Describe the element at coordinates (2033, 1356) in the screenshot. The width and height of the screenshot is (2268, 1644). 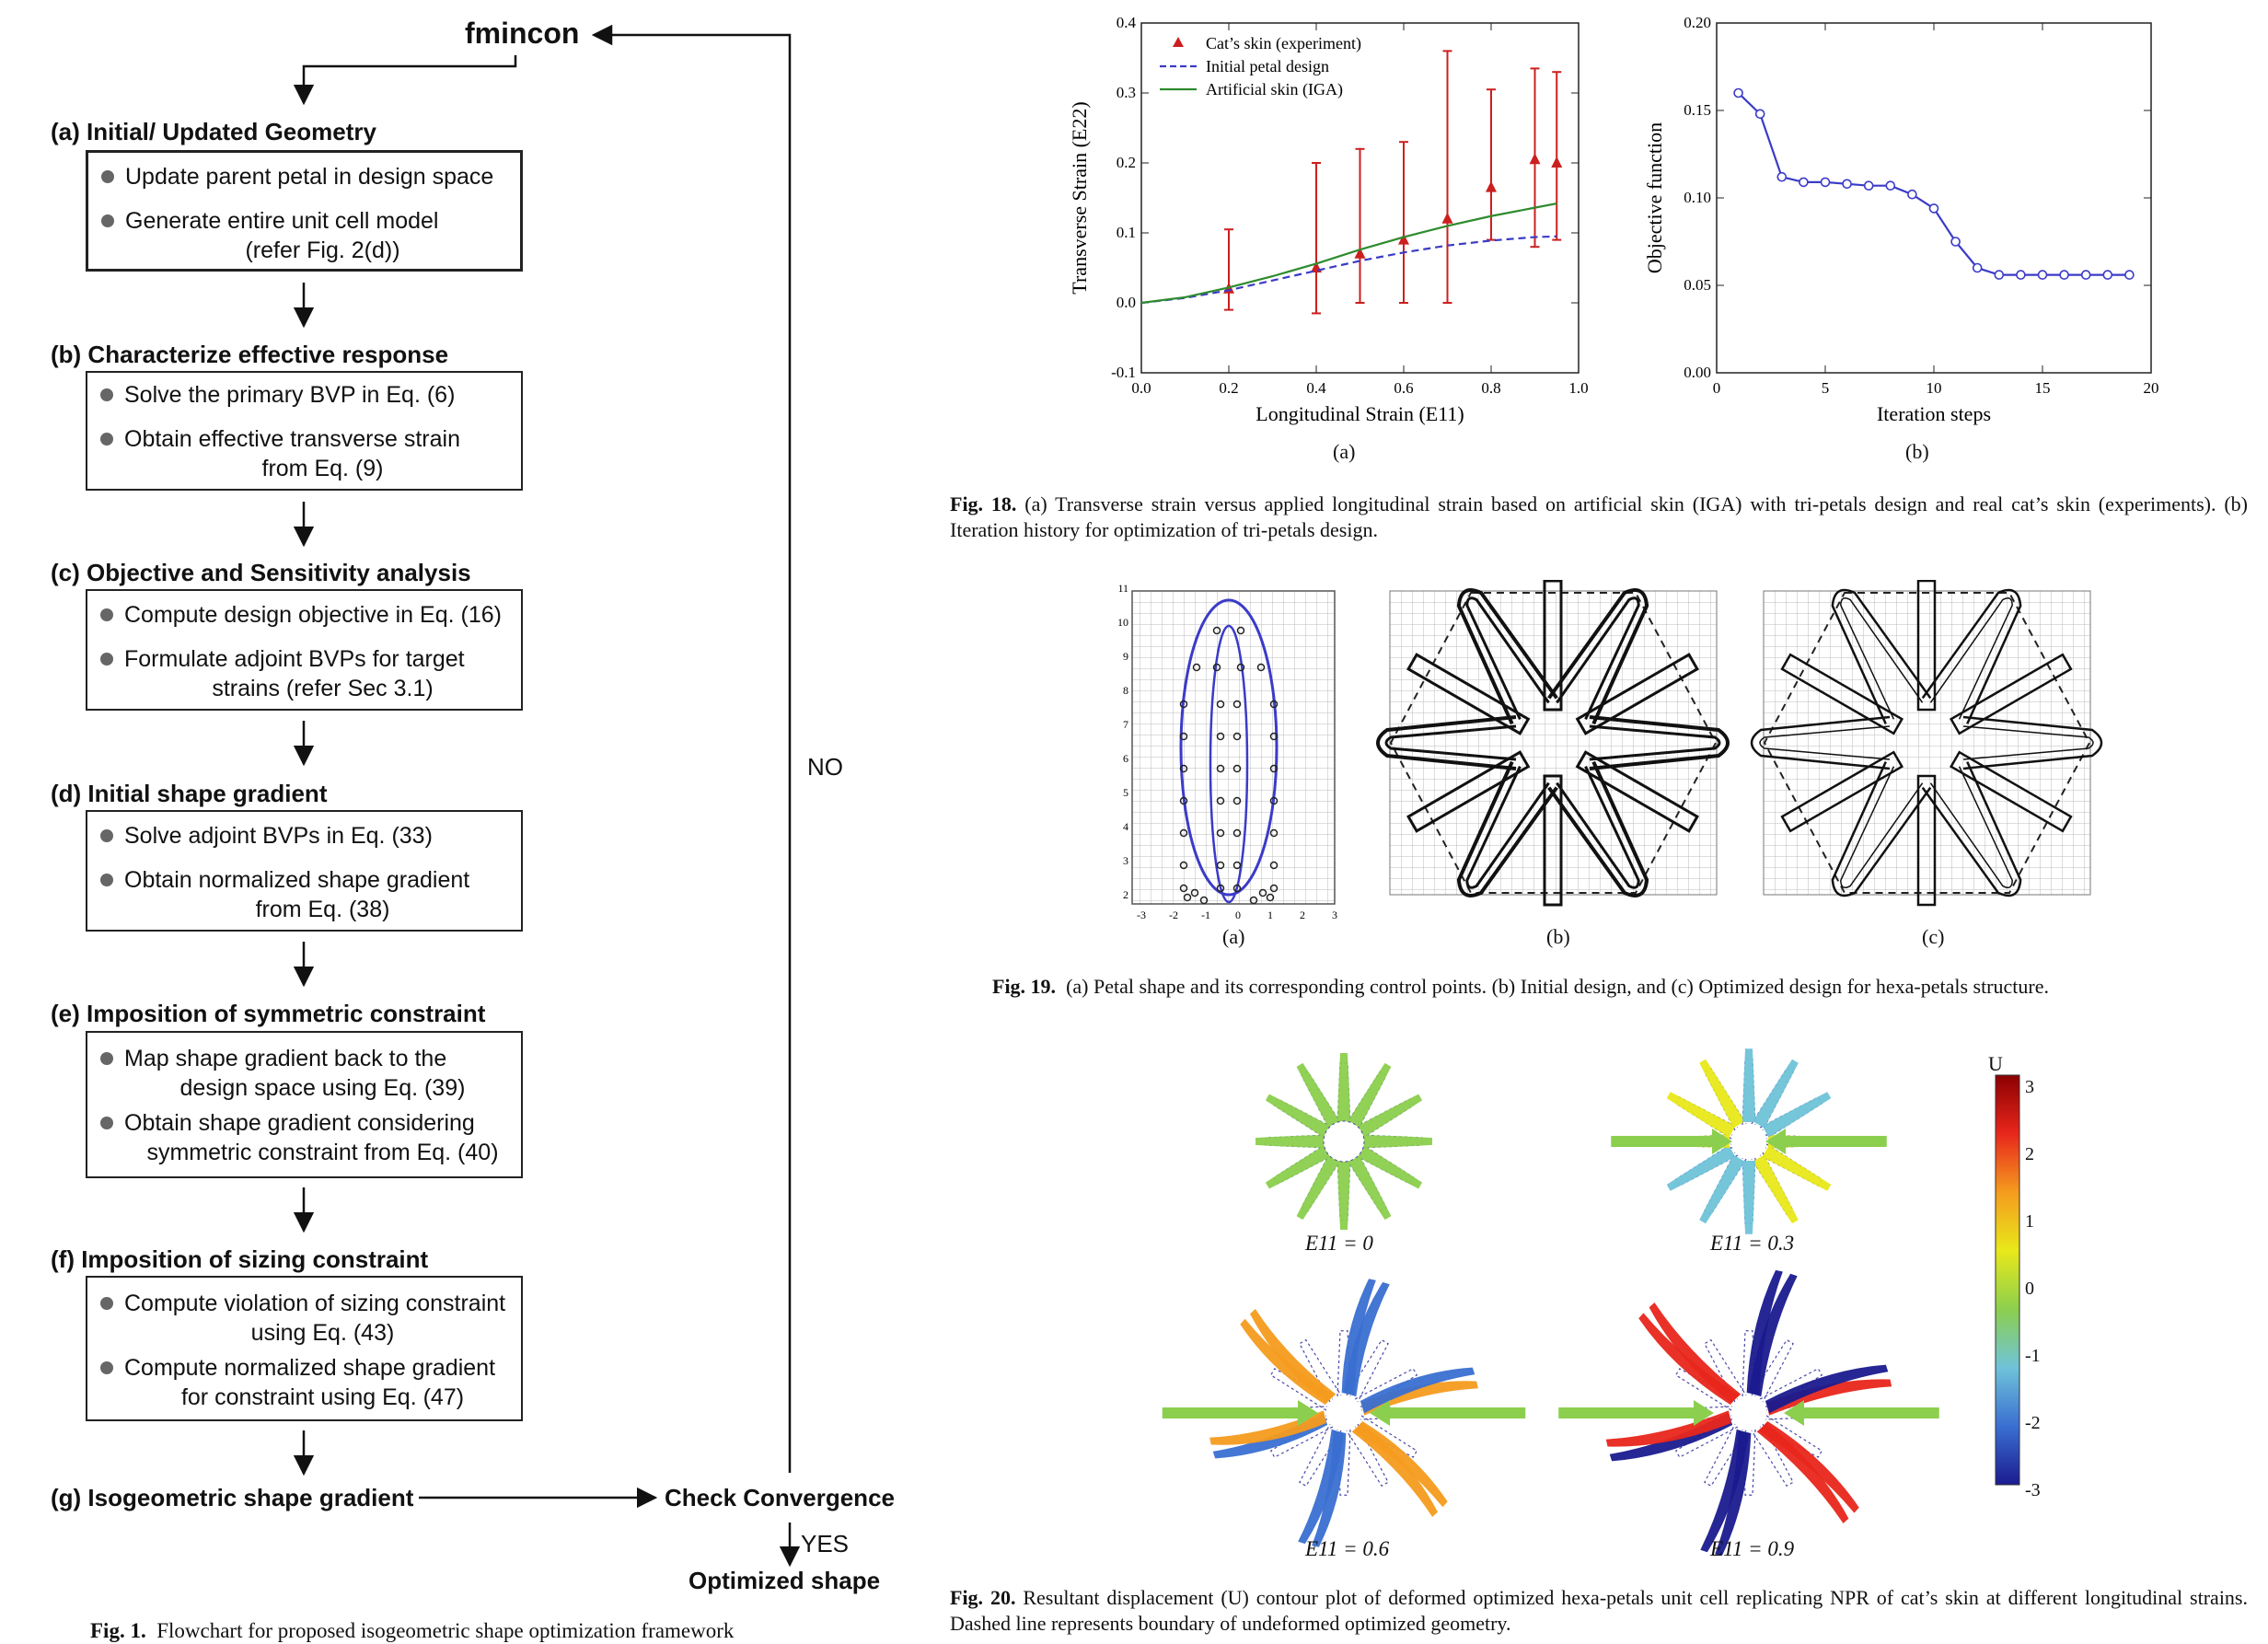
I see `colorbar-tick-label: -1` at that location.